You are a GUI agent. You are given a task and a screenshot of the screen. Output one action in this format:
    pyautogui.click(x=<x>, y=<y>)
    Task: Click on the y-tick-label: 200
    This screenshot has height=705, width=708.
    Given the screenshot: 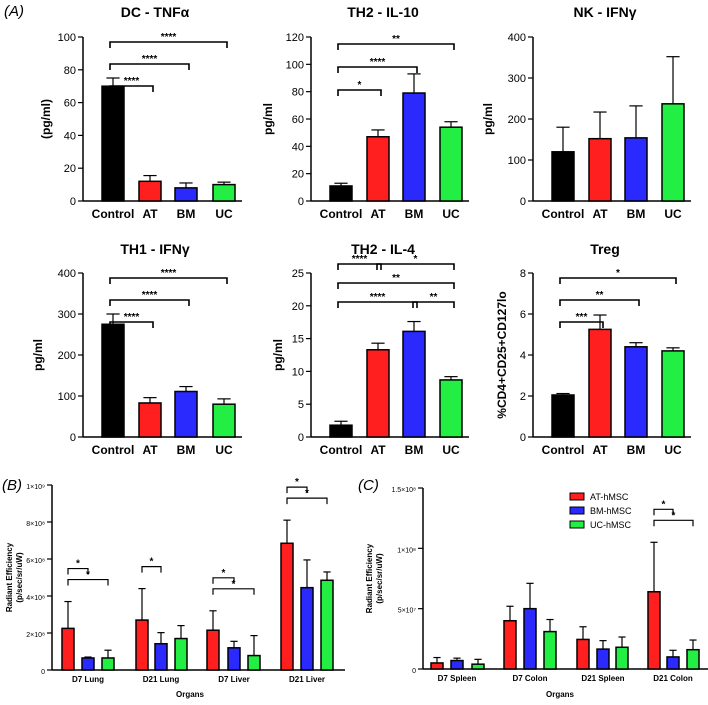 What is the action you would take?
    pyautogui.click(x=67, y=356)
    